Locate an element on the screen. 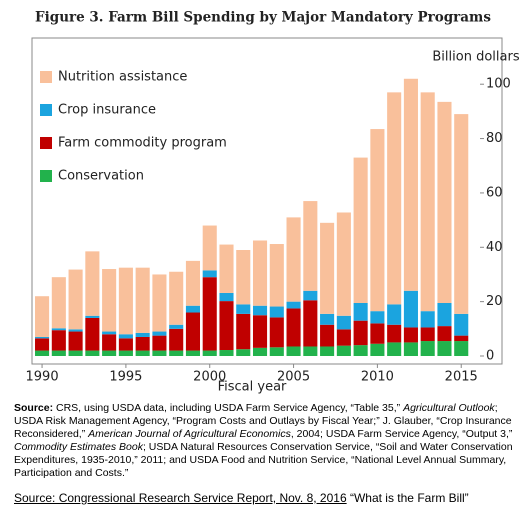 The width and height of the screenshot is (526, 519). x-tick-label: 1990 is located at coordinates (42, 377).